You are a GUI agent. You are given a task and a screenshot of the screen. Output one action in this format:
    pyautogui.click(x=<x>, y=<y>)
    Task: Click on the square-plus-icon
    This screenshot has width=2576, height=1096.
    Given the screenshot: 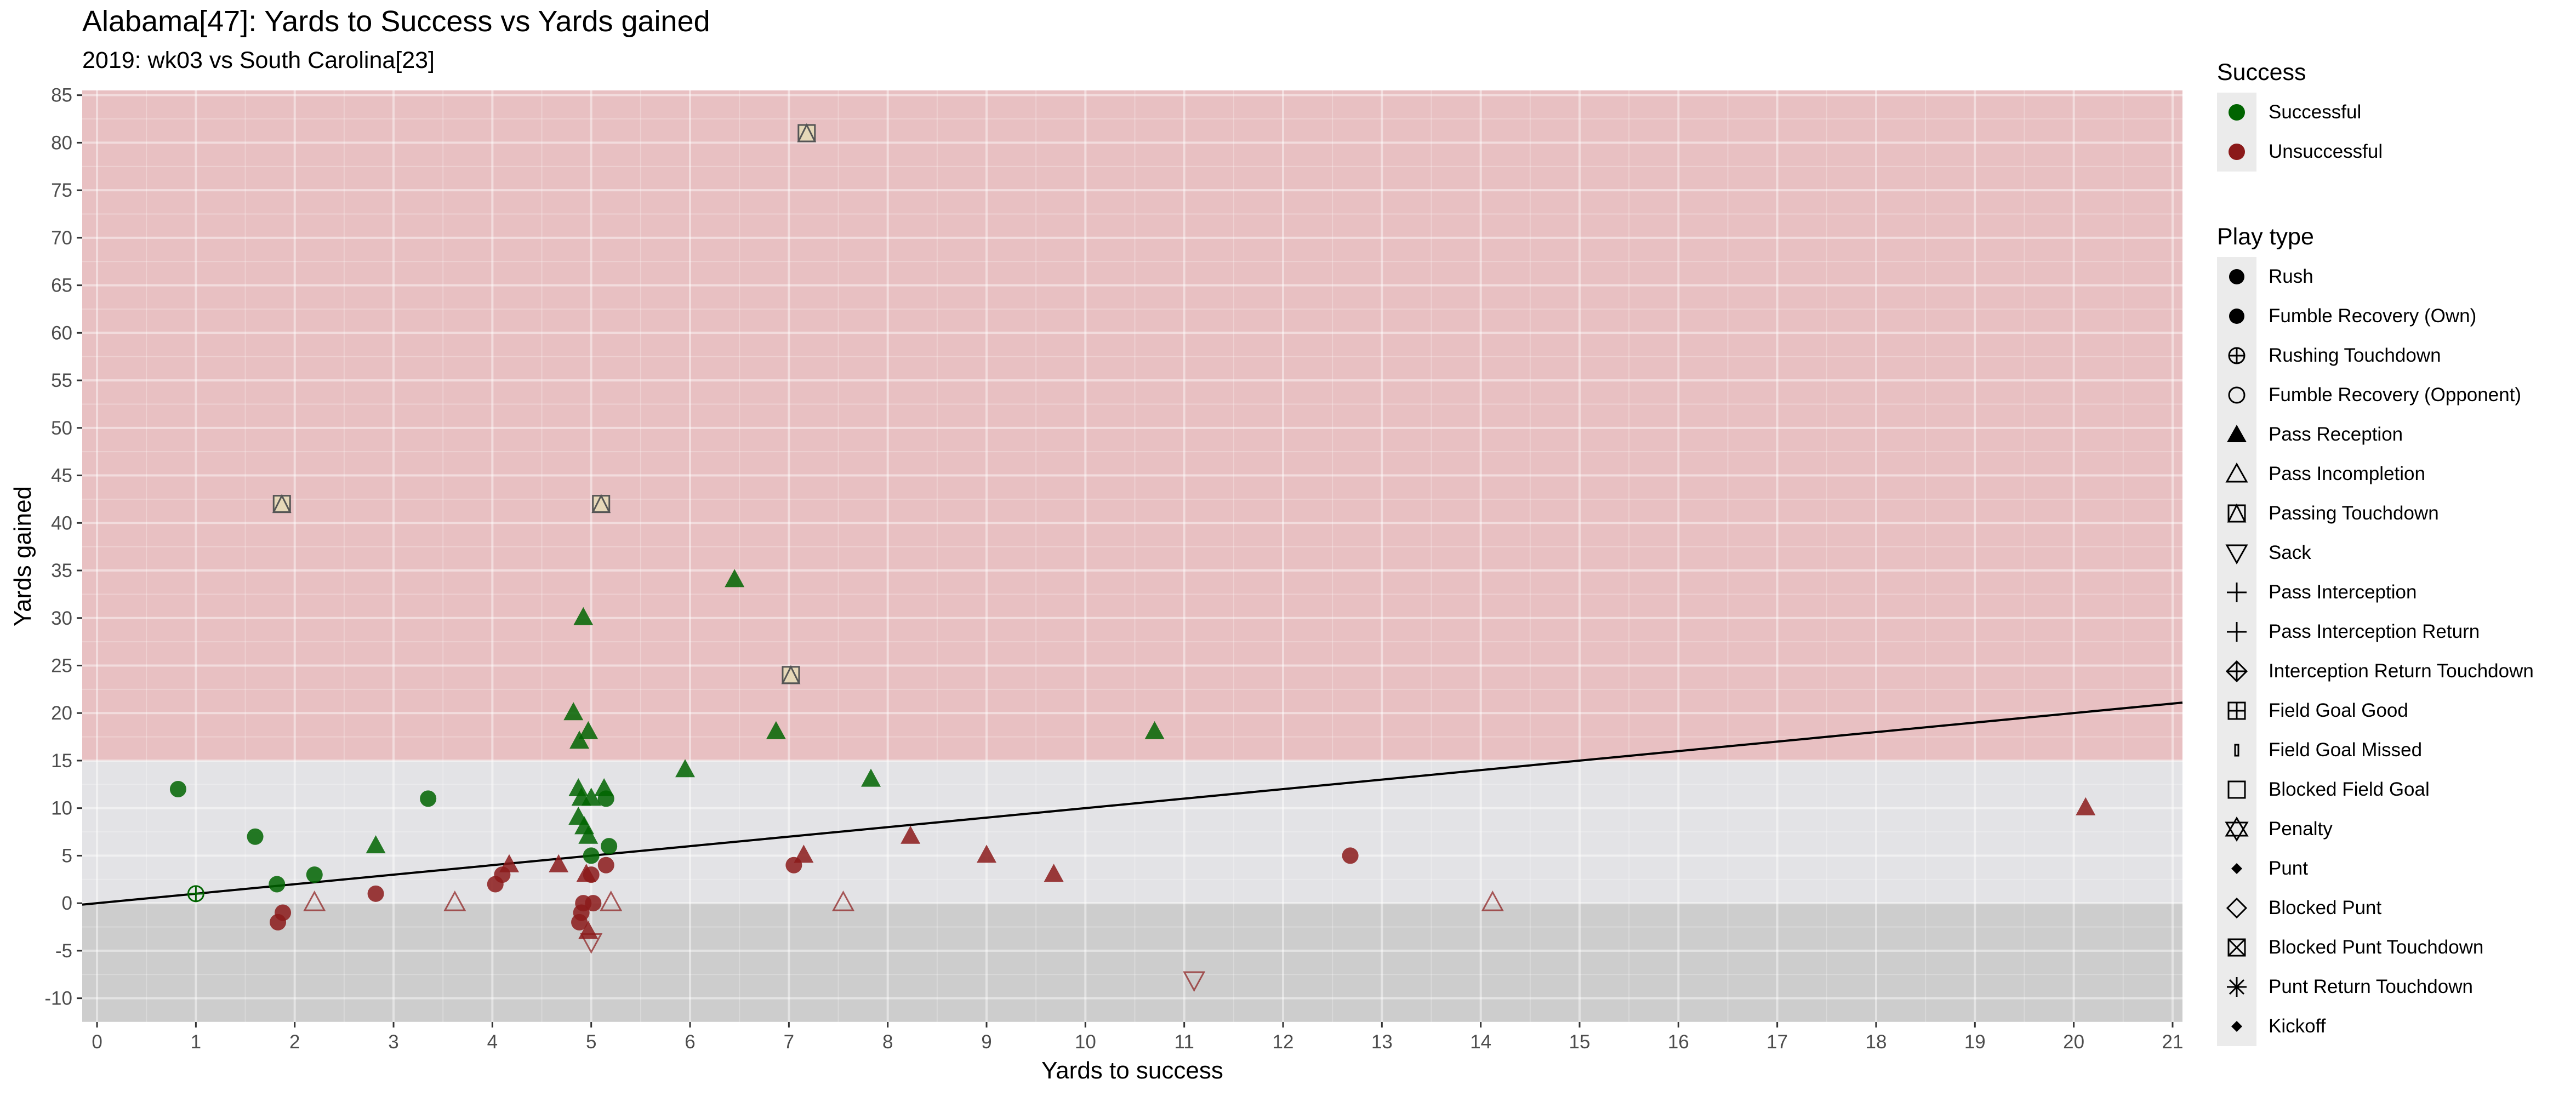 What is the action you would take?
    pyautogui.click(x=2236, y=711)
    